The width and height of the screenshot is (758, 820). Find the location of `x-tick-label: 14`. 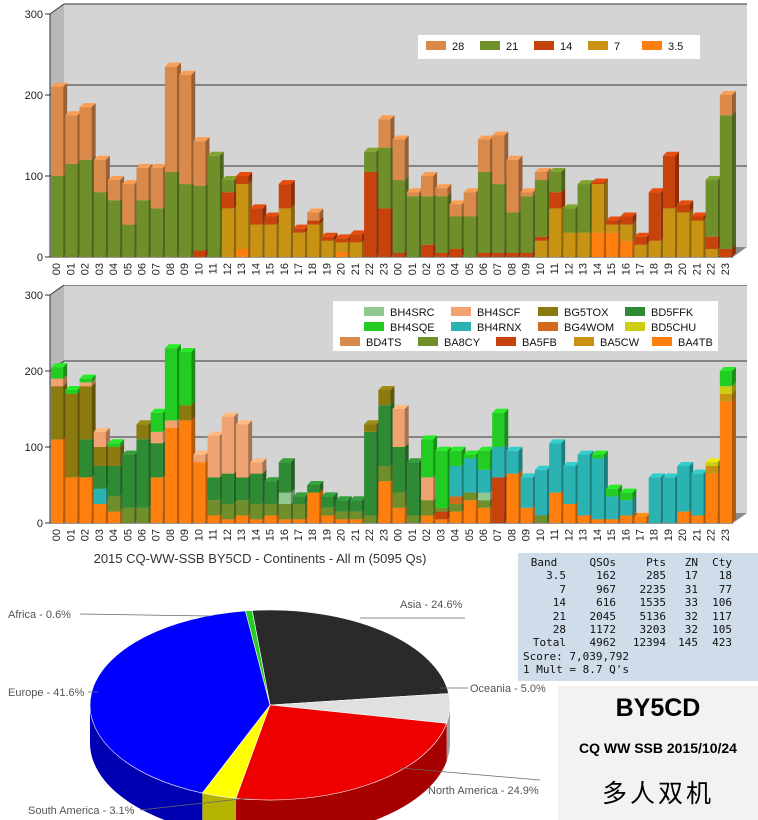

x-tick-label: 14 is located at coordinates (598, 535).